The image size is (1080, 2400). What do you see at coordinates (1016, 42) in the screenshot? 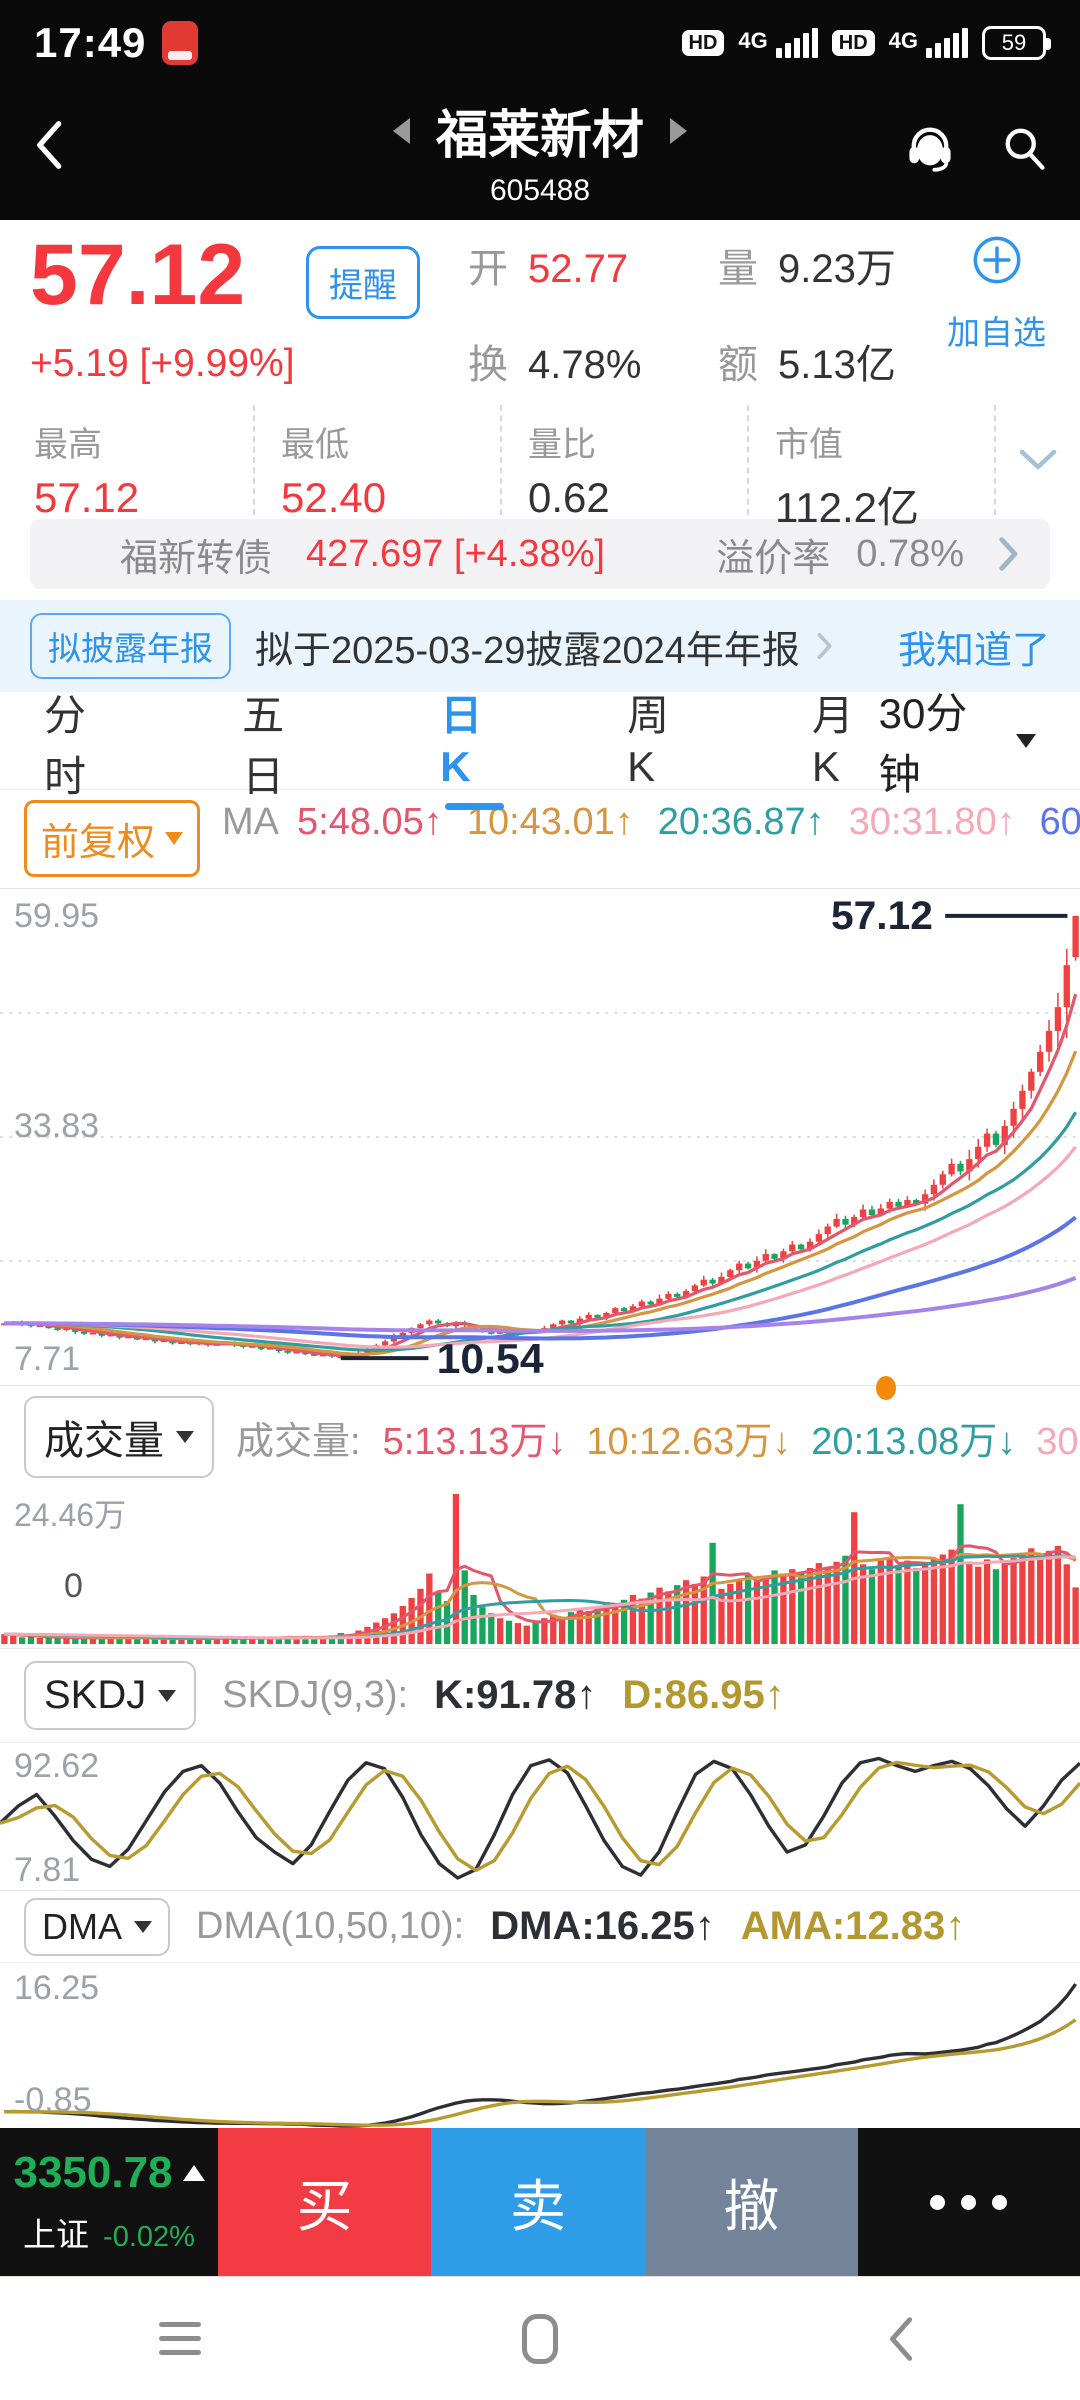
I see `battery-icon: 59` at bounding box center [1016, 42].